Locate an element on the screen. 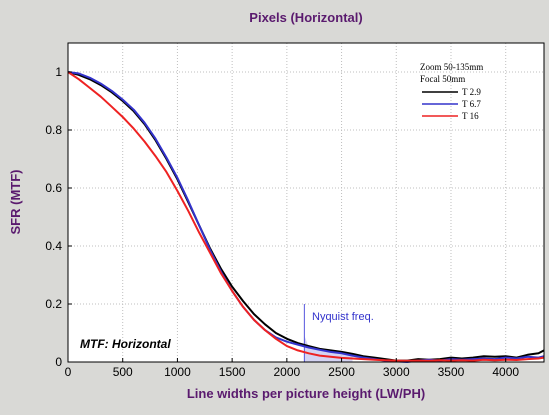 Image resolution: width=549 pixels, height=415 pixels. x-tick-label: 3500 is located at coordinates (451, 372).